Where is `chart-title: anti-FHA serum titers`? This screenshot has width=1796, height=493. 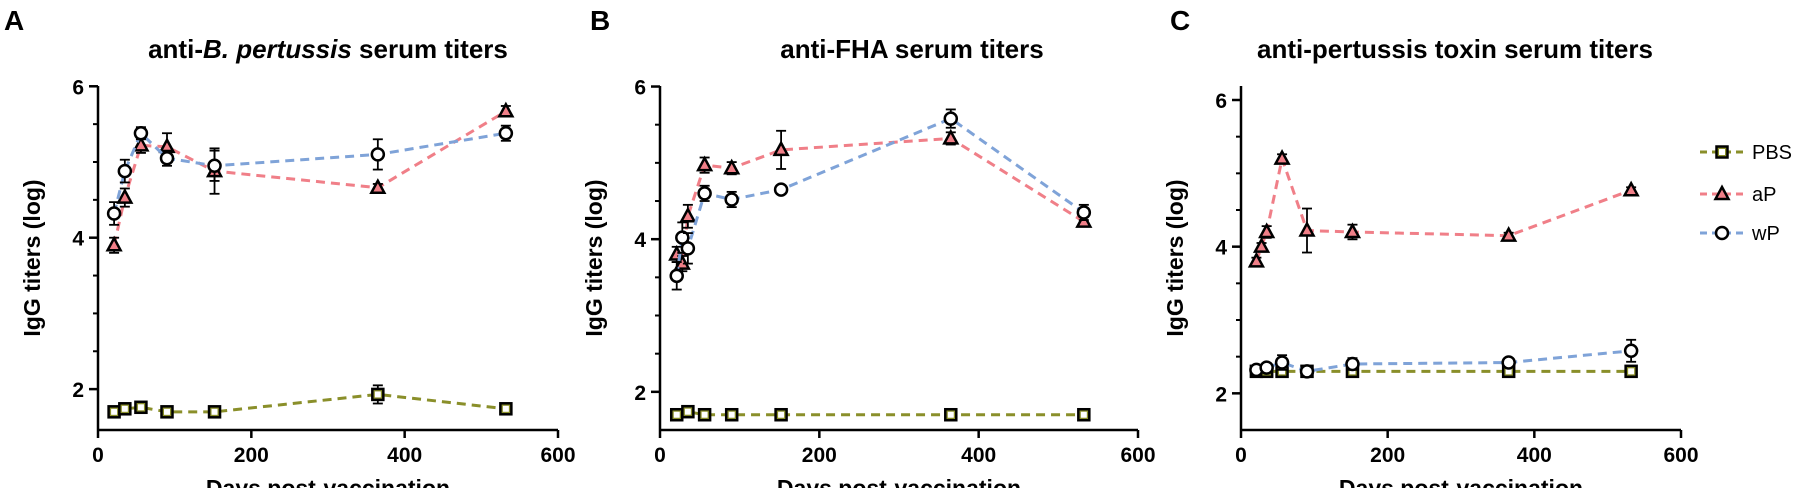 chart-title: anti-FHA serum titers is located at coordinates (911, 49).